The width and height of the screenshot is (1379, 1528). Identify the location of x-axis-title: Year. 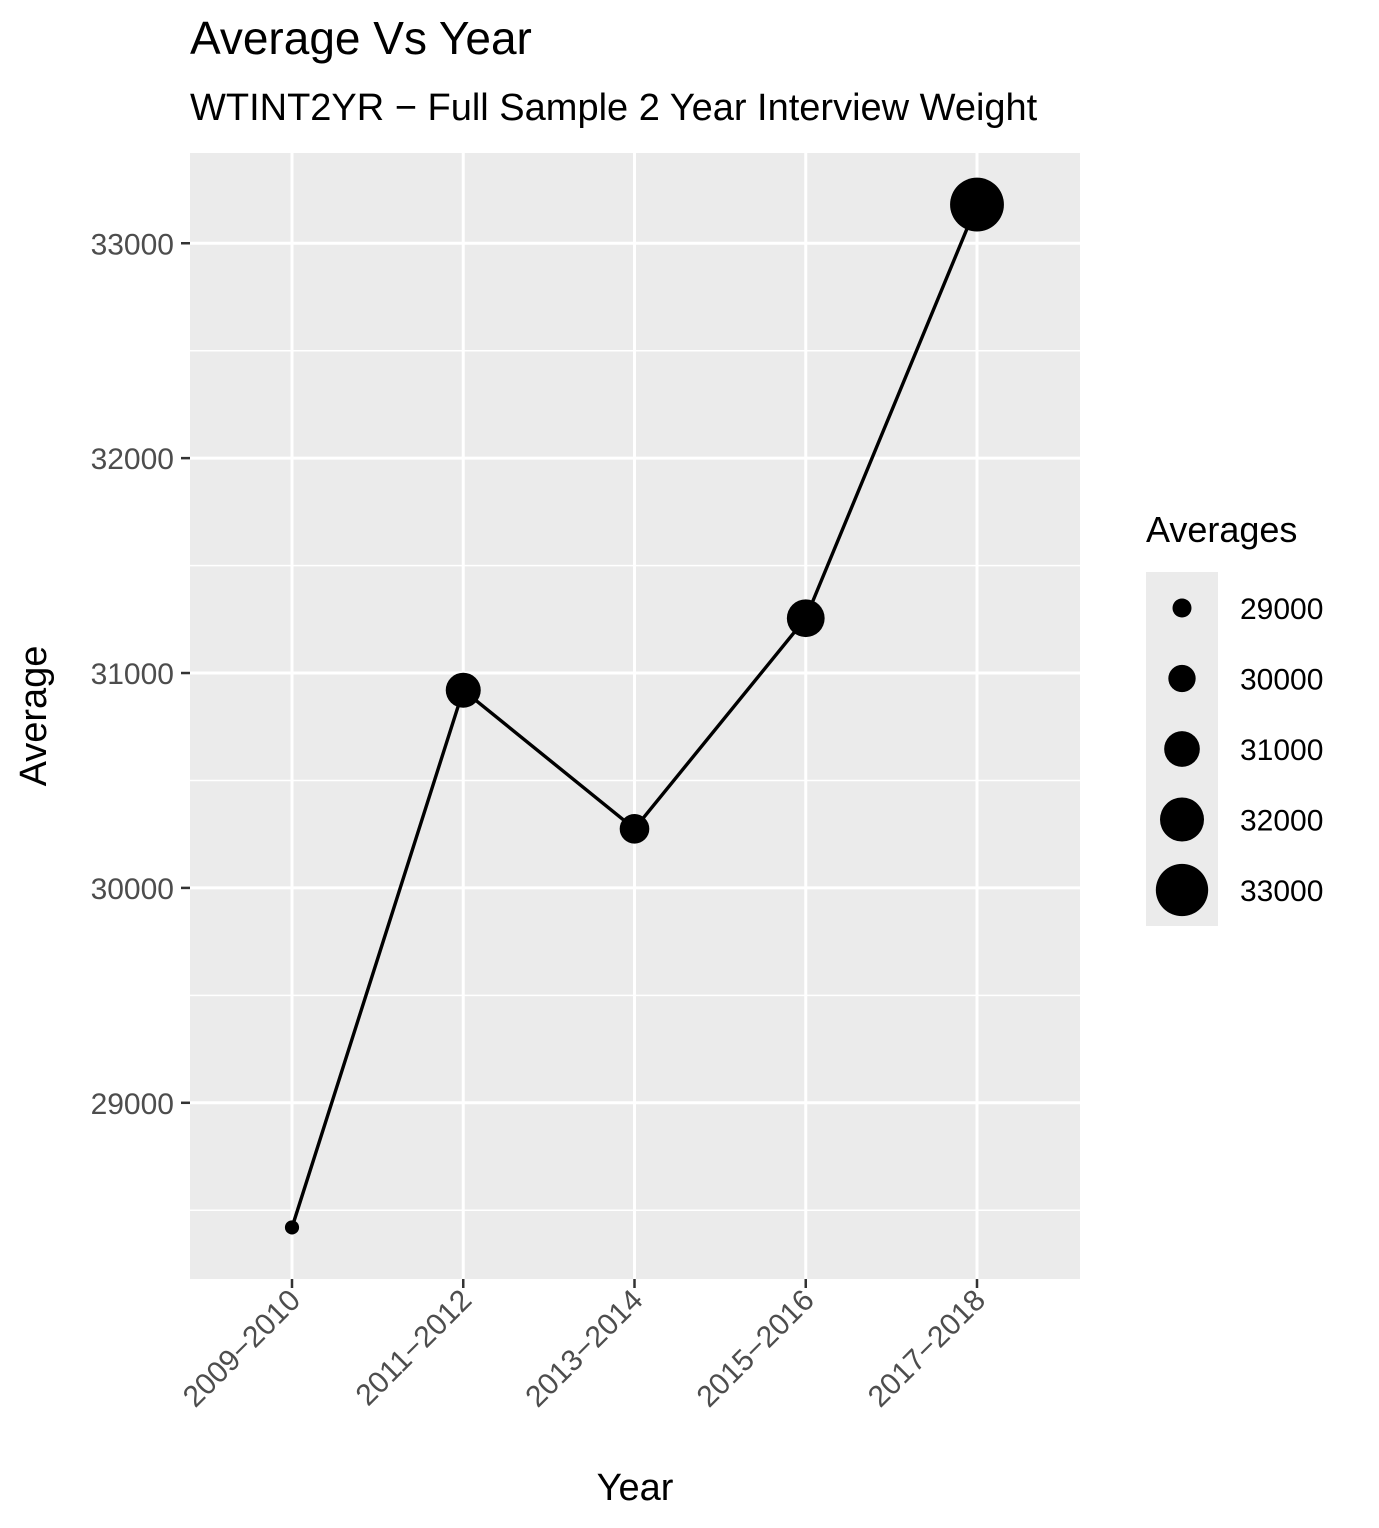
(635, 1488).